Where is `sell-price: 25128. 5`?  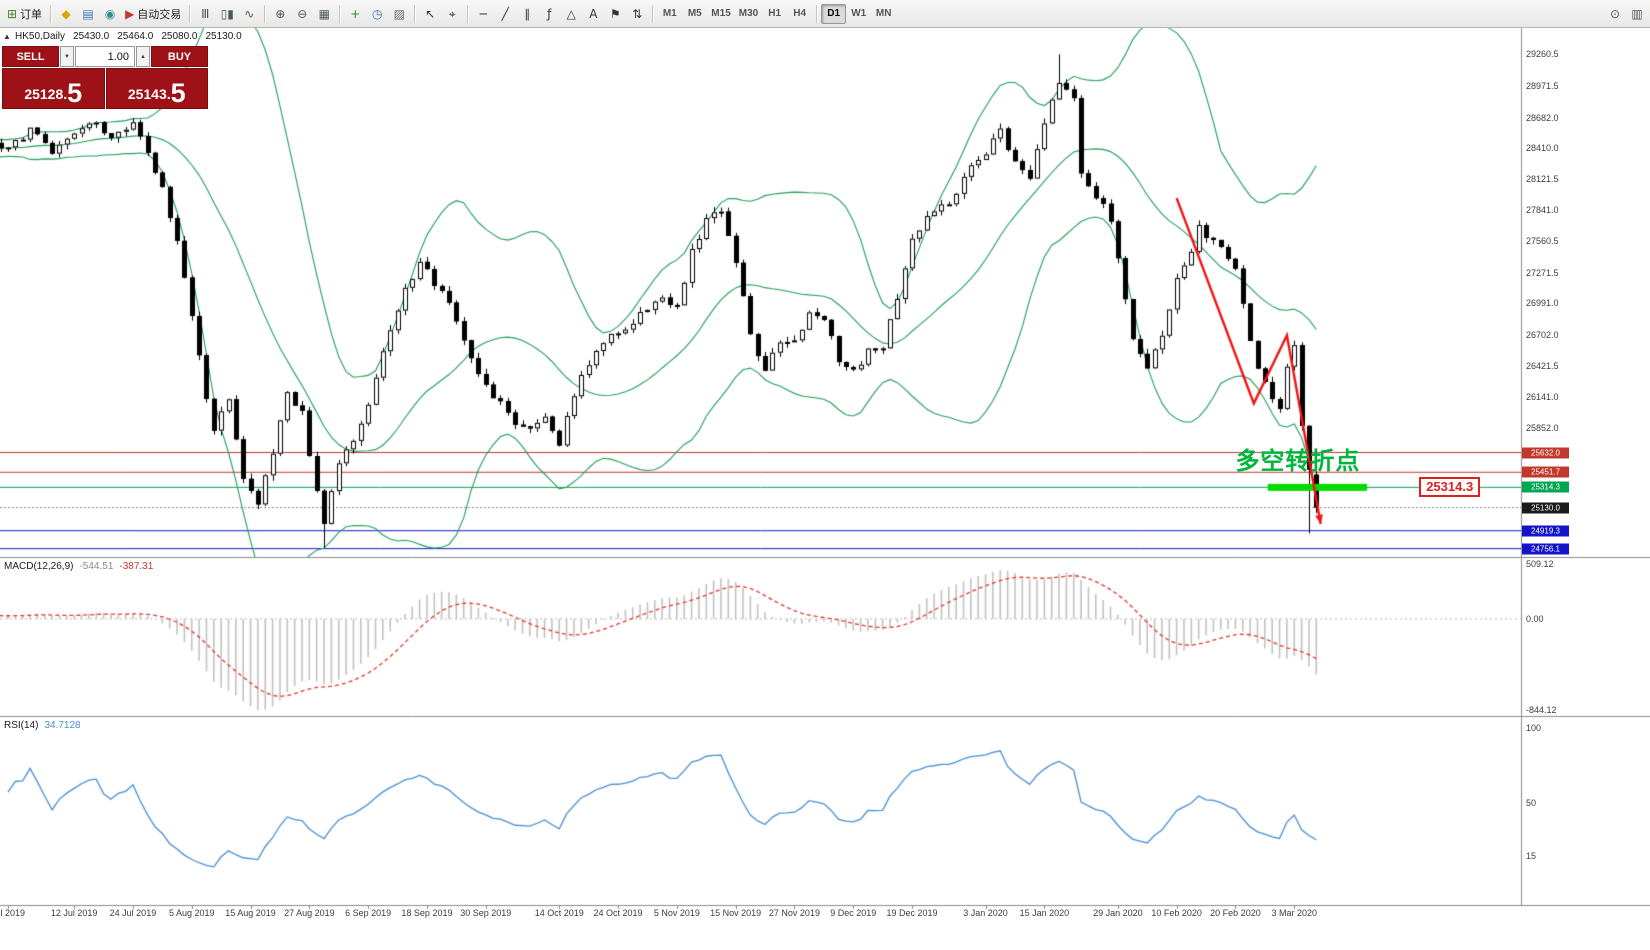
sell-price: 25128. 5 is located at coordinates (53, 88).